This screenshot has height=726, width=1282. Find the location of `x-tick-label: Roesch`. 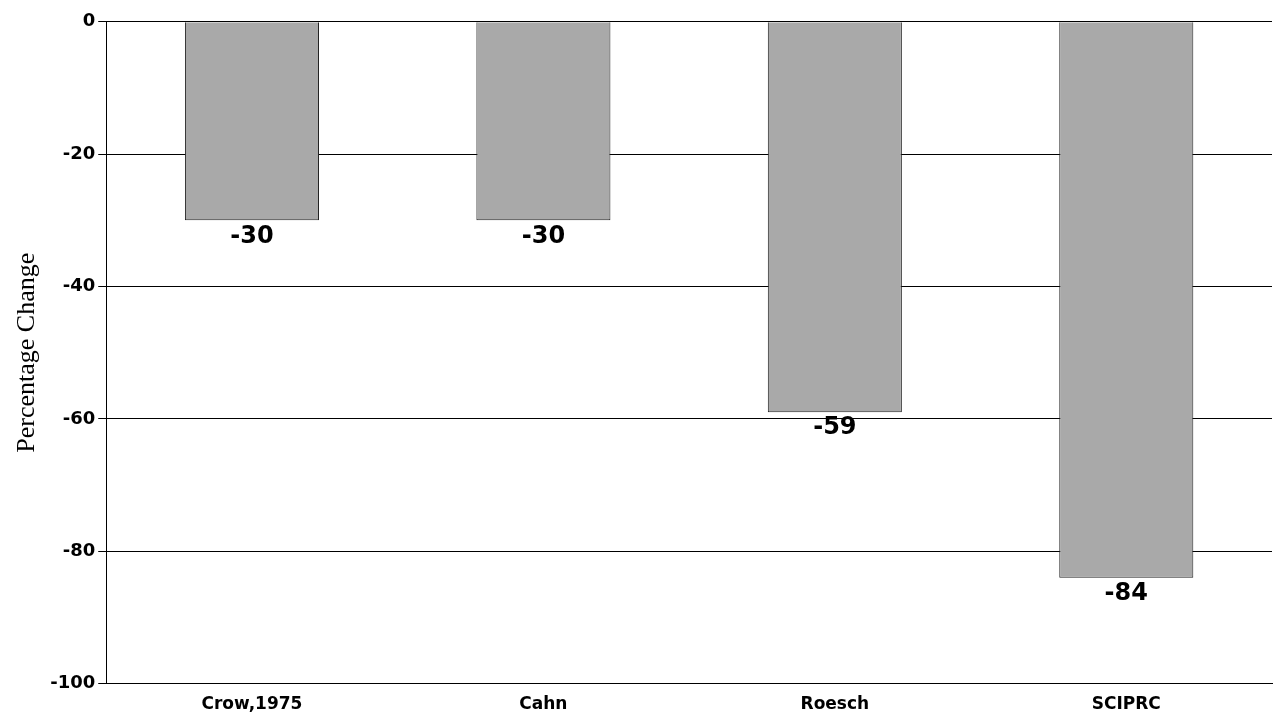

x-tick-label: Roesch is located at coordinates (835, 703).